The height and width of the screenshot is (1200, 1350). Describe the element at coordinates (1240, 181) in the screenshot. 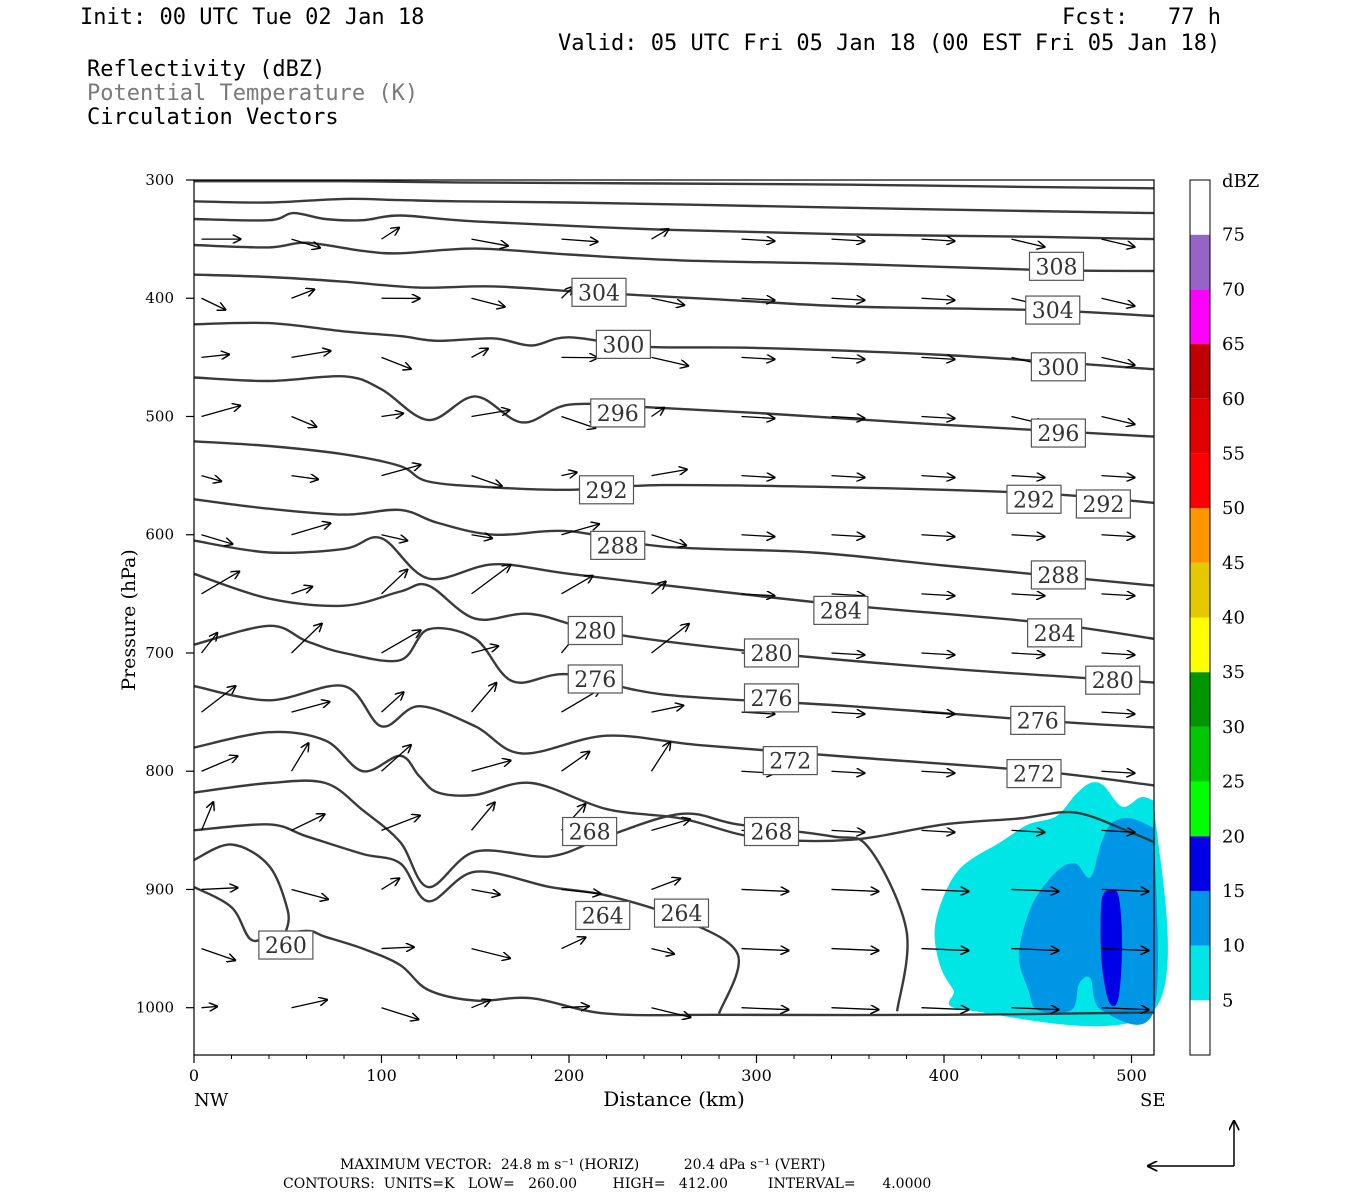

I see `colorbar-unit: dBZ` at that location.